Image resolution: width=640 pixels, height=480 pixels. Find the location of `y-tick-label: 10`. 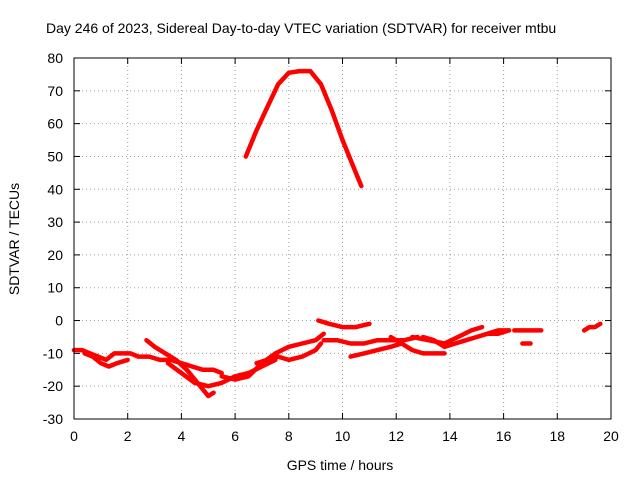

y-tick-label: 10 is located at coordinates (55, 288).